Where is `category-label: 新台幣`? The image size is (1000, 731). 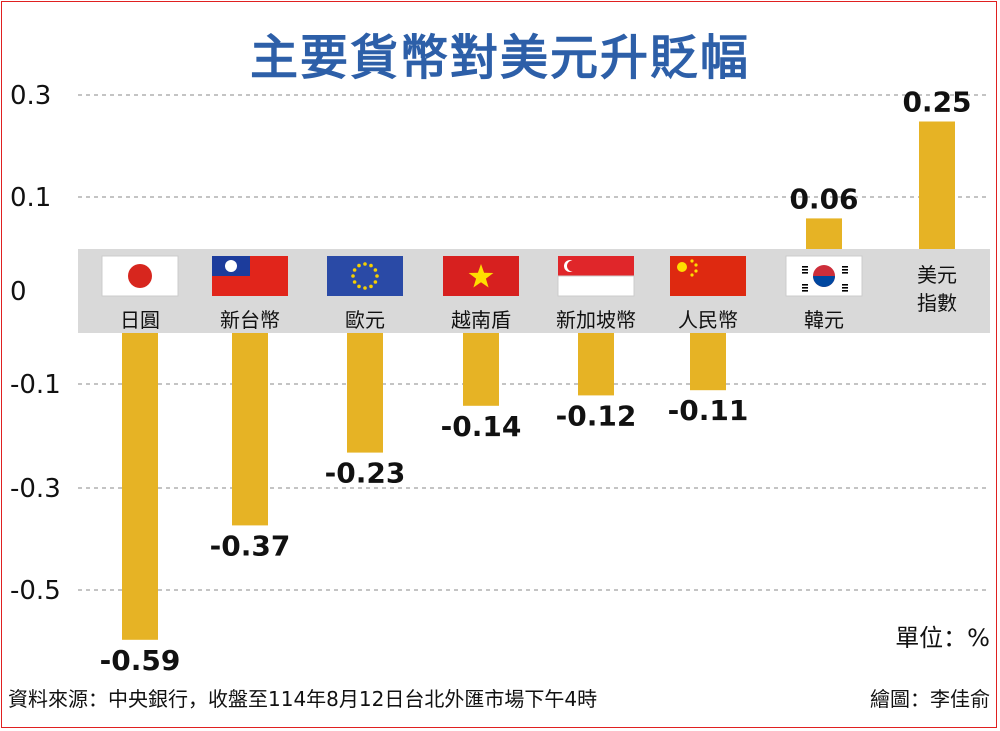
category-label: 新台幣 is located at coordinates (250, 320).